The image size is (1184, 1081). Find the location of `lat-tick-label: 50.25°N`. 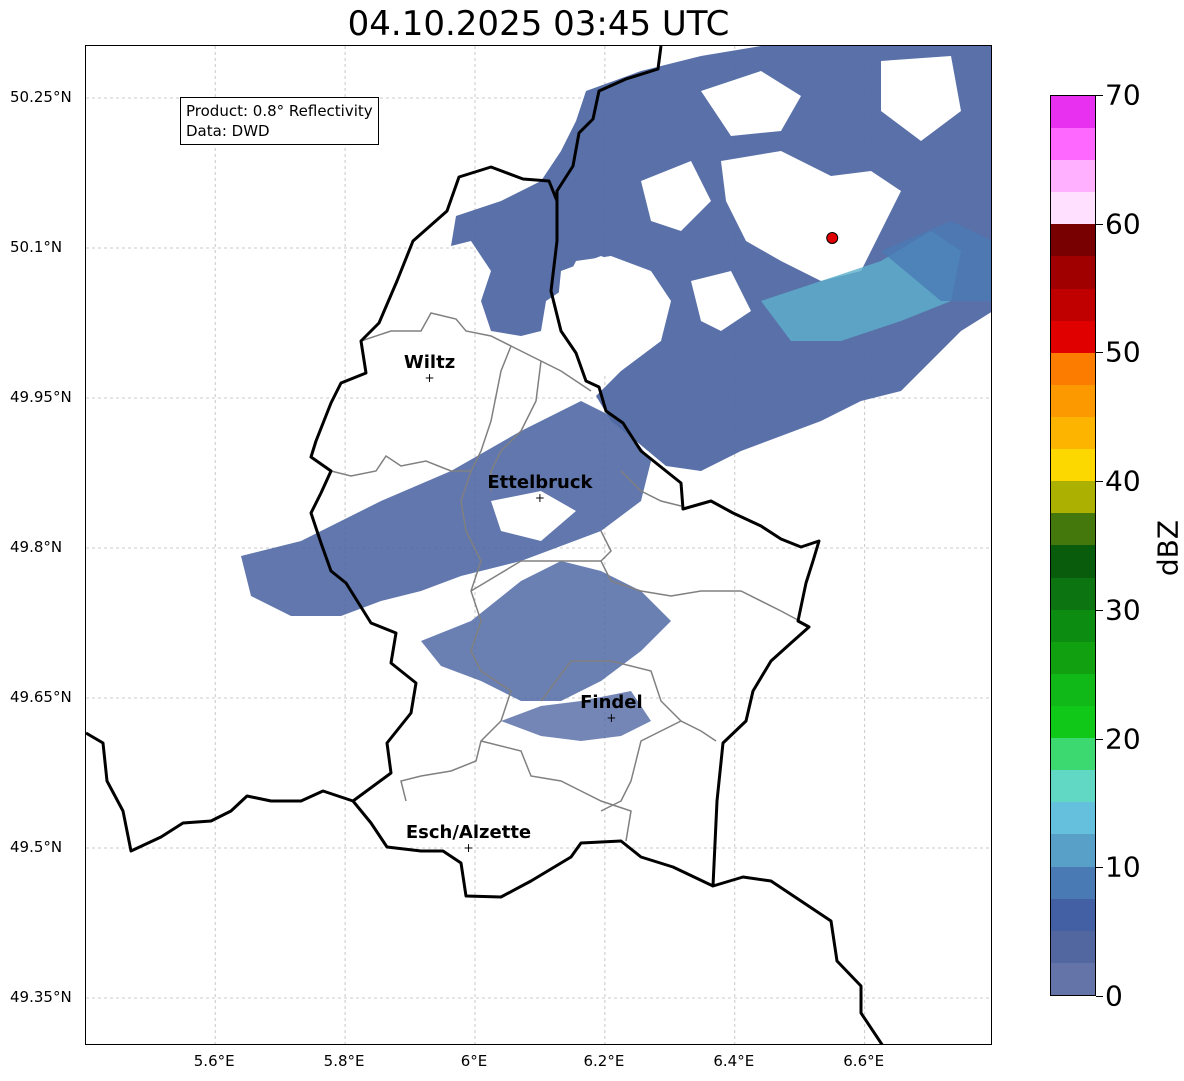

lat-tick-label: 50.25°N is located at coordinates (41, 97).